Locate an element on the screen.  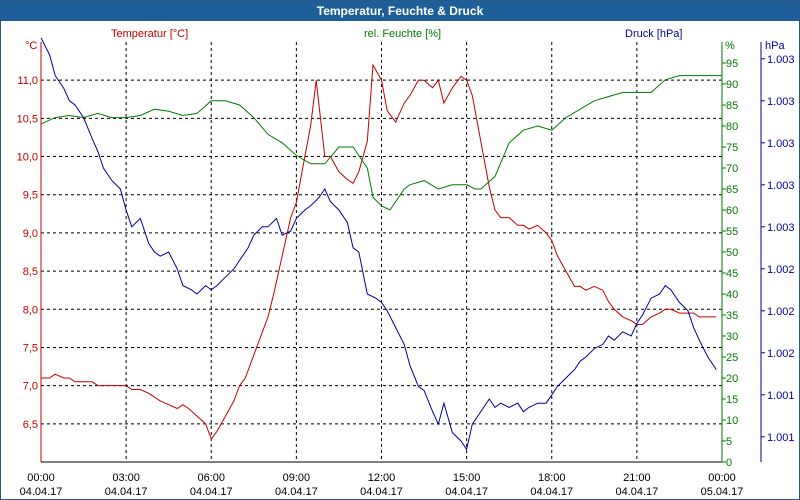
temperature-axis-unit: °C is located at coordinates (31, 46).